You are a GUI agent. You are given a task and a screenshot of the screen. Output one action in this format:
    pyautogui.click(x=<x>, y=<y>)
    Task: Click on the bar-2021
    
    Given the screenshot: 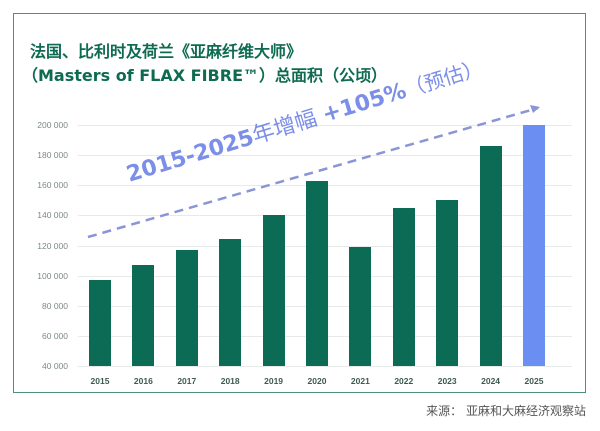 What is the action you would take?
    pyautogui.click(x=360, y=306)
    